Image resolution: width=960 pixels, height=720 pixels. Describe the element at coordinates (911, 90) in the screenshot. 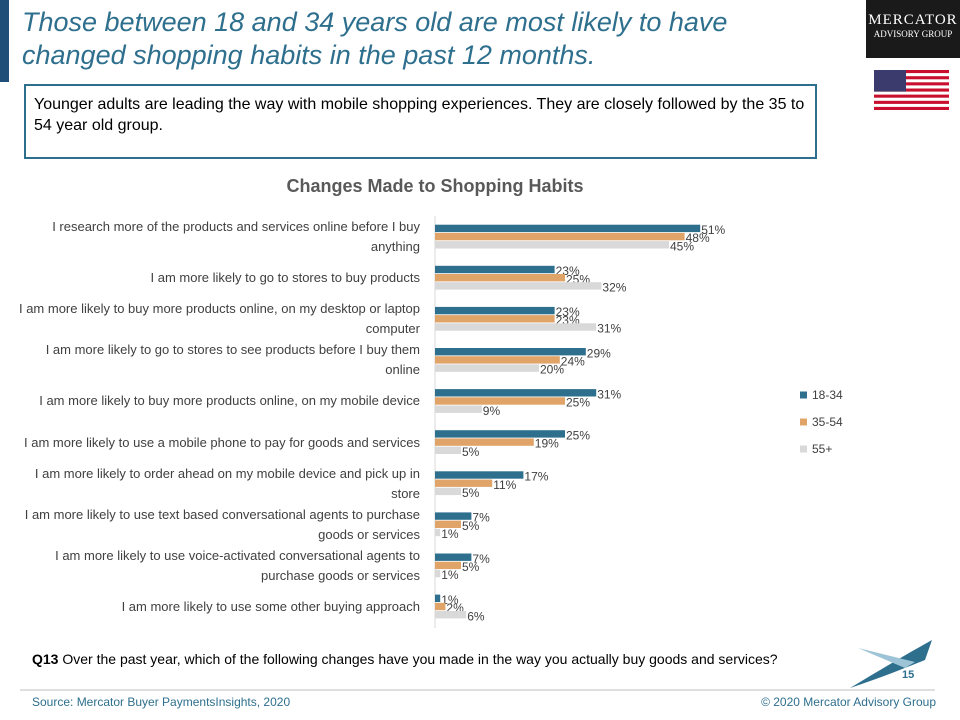

I see `us-flag` at that location.